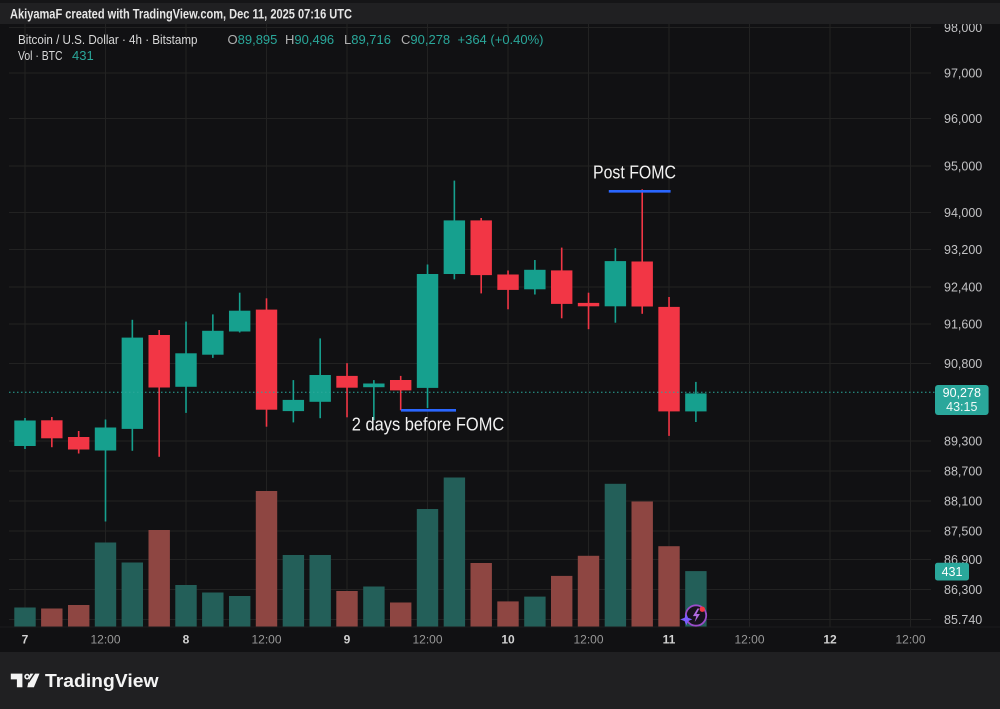 The width and height of the screenshot is (1000, 709). What do you see at coordinates (501, 39) in the screenshot?
I see `svg-text: +364 (+0.40%)` at bounding box center [501, 39].